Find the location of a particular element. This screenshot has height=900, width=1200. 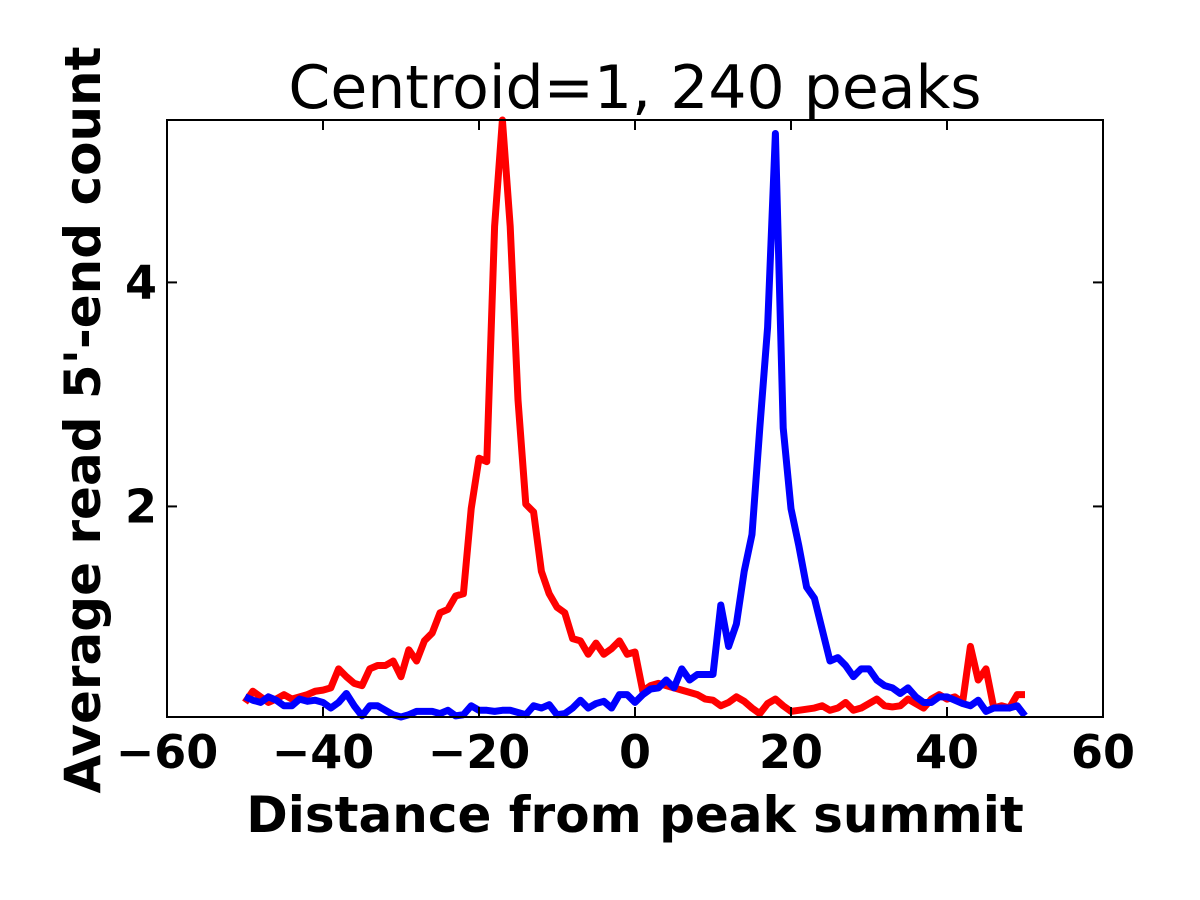

x-tick-label: 0 is located at coordinates (635, 752).